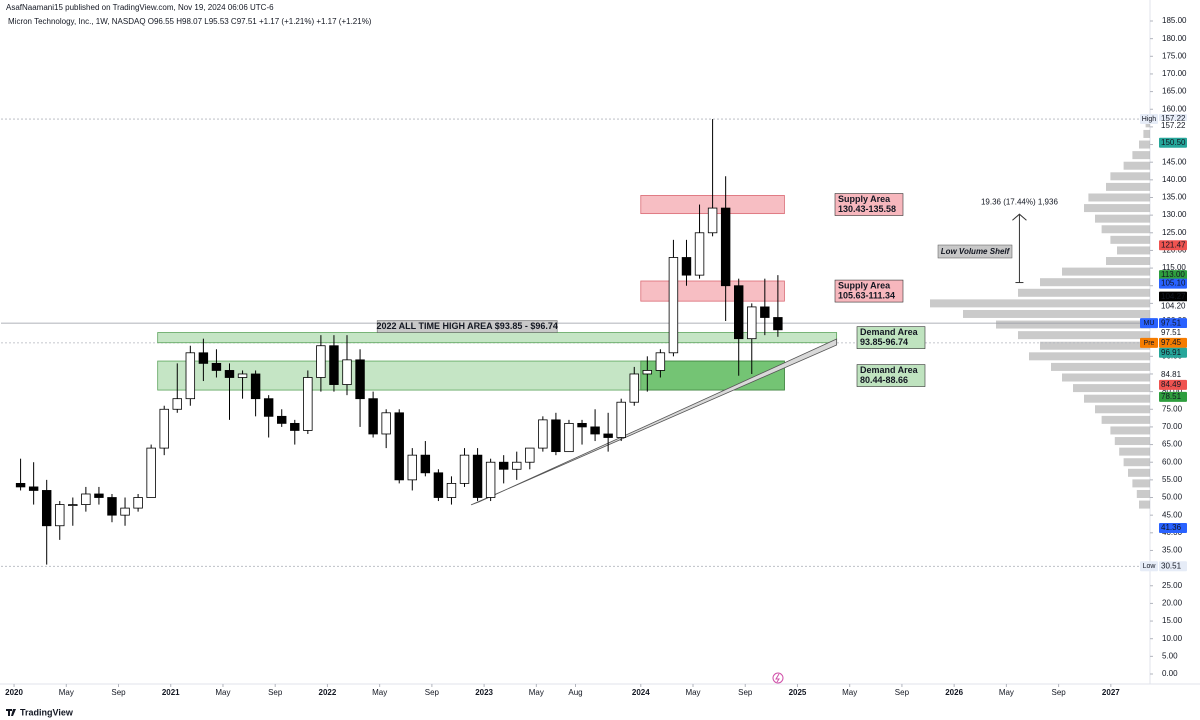 Image resolution: width=1200 pixels, height=720 pixels. What do you see at coordinates (1173, 305) in the screenshot?
I see `price-badge-label: 104.20` at bounding box center [1173, 305].